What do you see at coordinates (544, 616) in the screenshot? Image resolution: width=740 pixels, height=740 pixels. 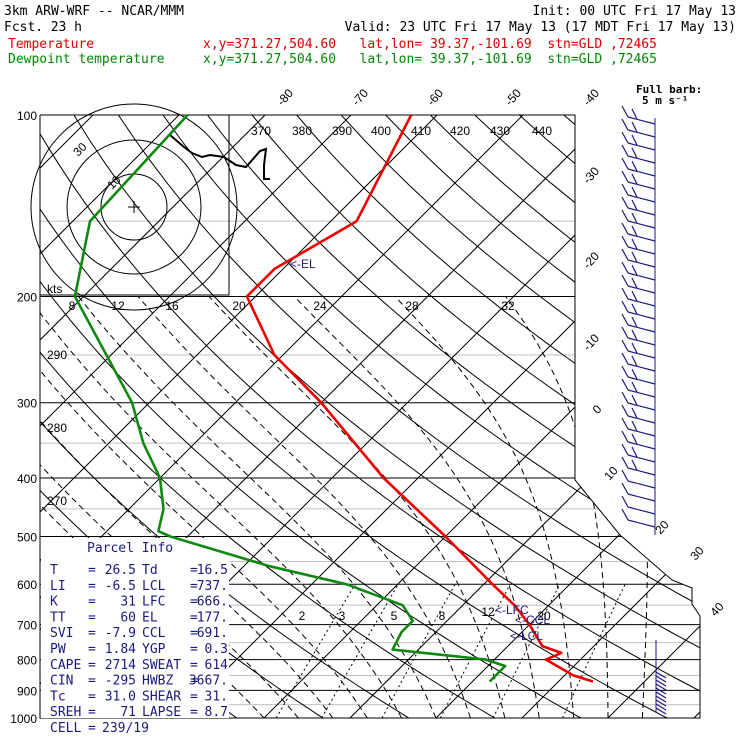 I see `mixing-ratio-label: 20` at bounding box center [544, 616].